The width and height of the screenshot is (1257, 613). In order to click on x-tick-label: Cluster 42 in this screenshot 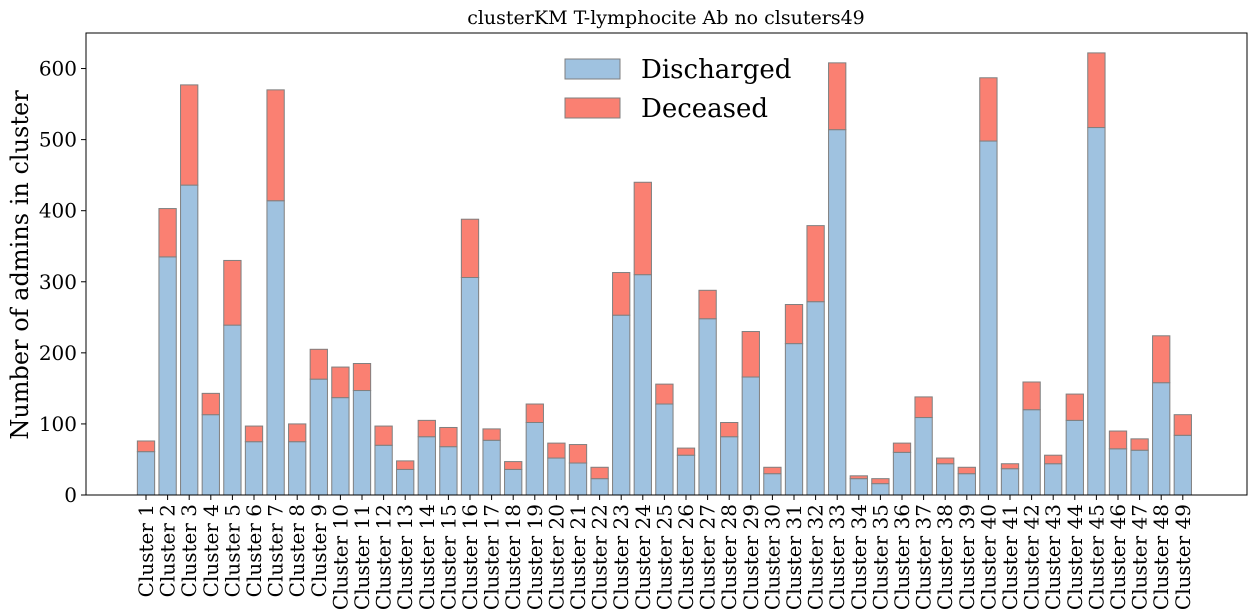, I will do `click(1032, 557)`.